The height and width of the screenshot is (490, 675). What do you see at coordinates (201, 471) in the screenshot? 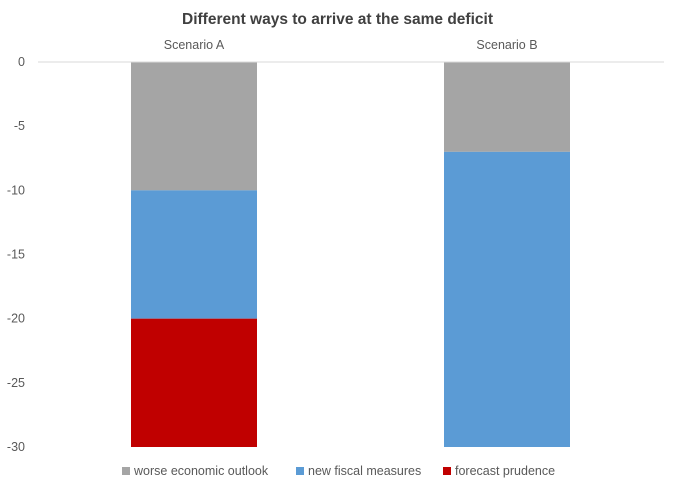
I see `legend-label: worse economic outlook` at bounding box center [201, 471].